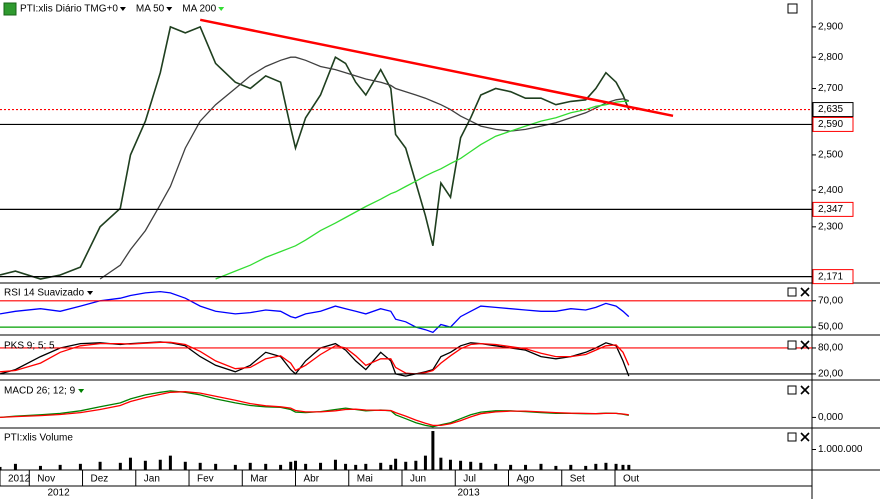  I want to click on trendline, so click(436, 68).